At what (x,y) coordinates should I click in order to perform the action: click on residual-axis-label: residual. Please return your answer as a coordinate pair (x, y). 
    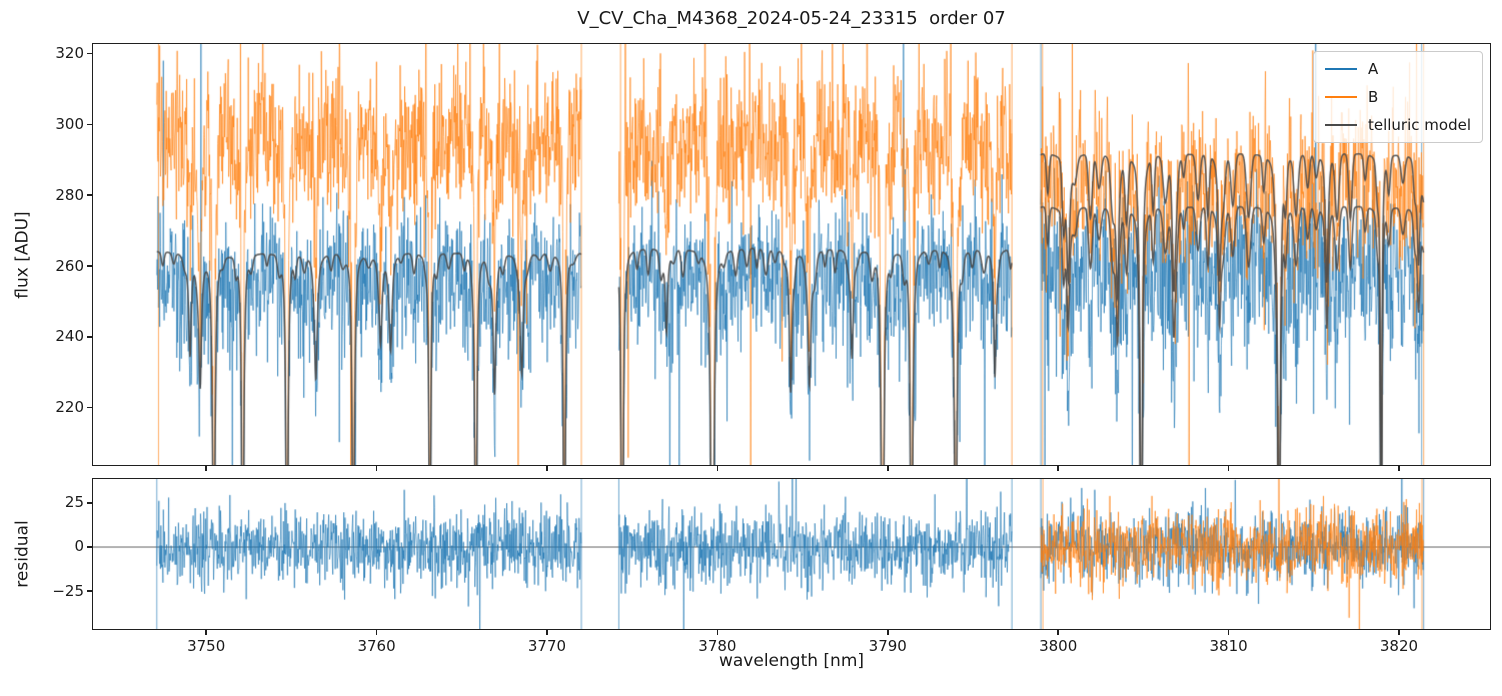
    Looking at the image, I should click on (23, 554).